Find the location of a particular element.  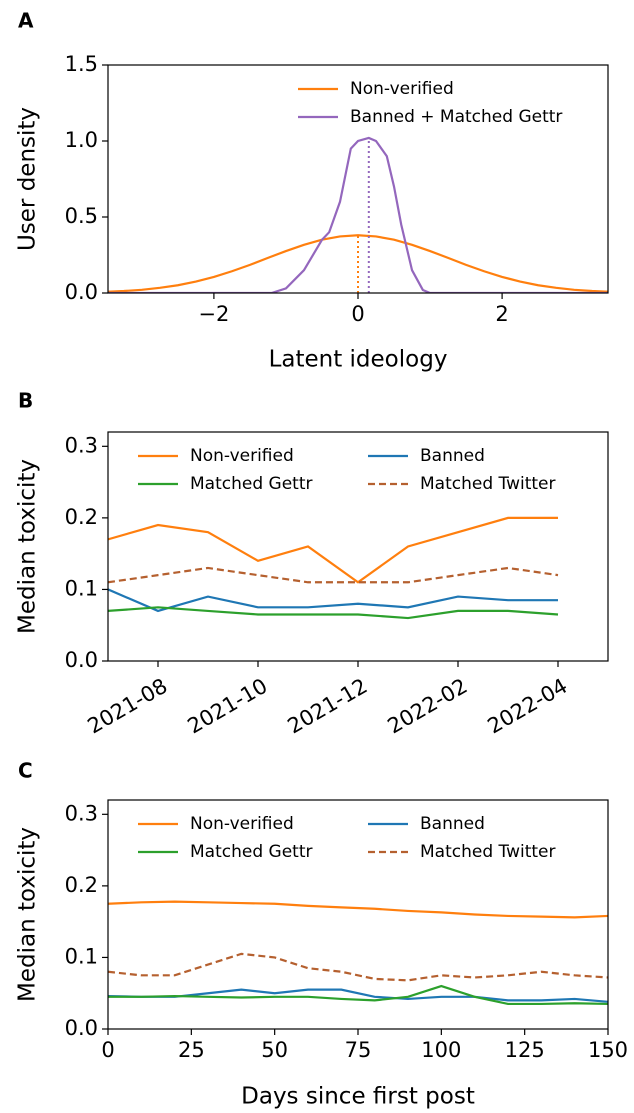

x-tick-label: 2 is located at coordinates (501, 314).